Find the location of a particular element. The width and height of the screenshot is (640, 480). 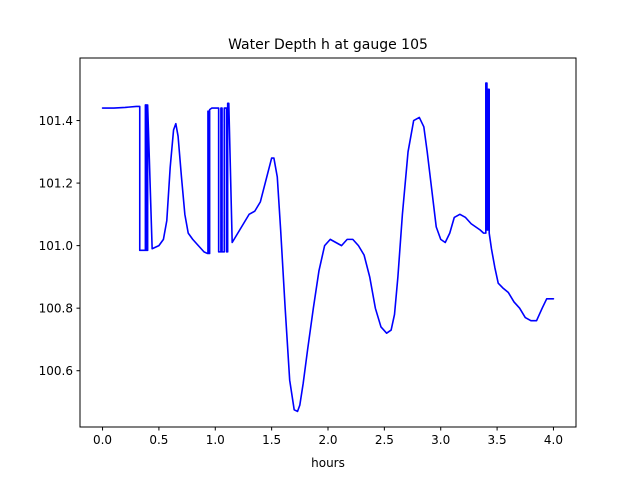

y-tick-label: 101.0 is located at coordinates (56, 246).